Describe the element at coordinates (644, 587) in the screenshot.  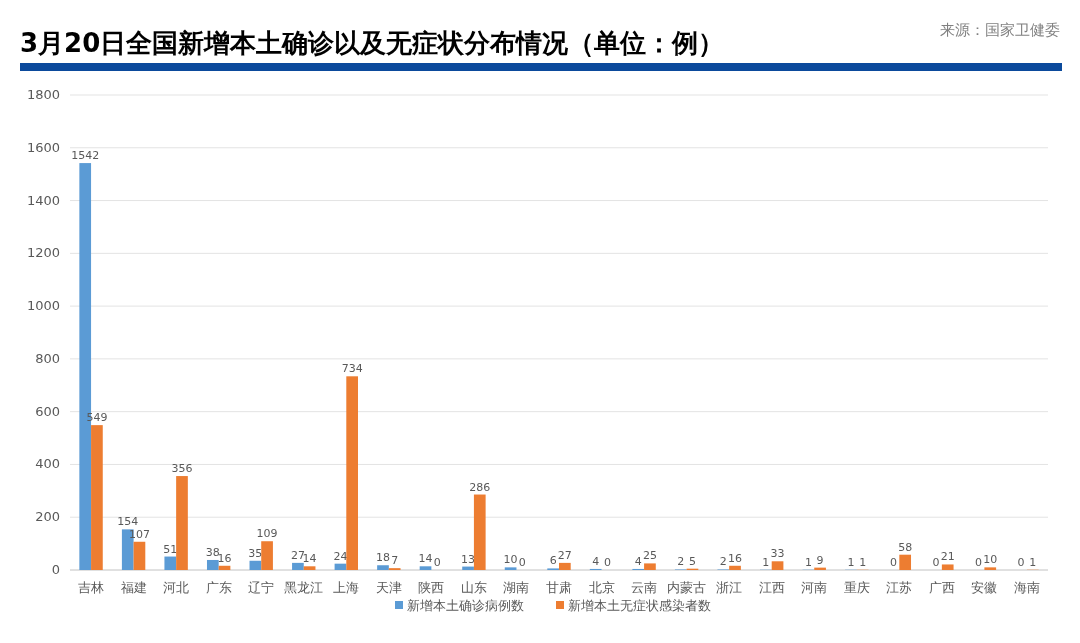
I see `x-tick-label: 云南` at that location.